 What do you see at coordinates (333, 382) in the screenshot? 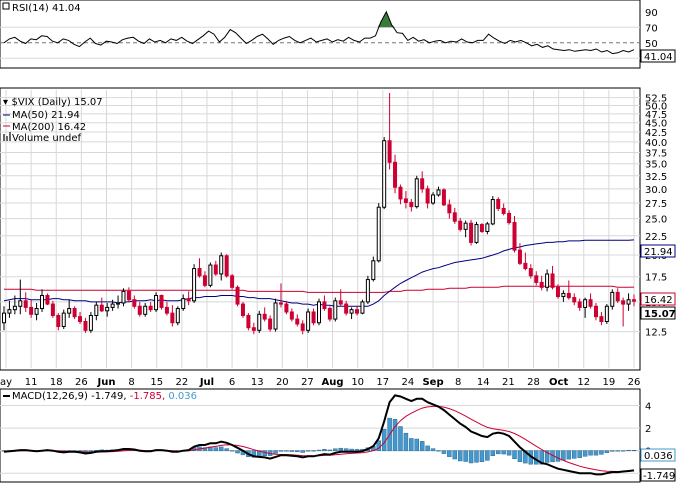
I see `x-tick-label: Aug` at bounding box center [333, 382].